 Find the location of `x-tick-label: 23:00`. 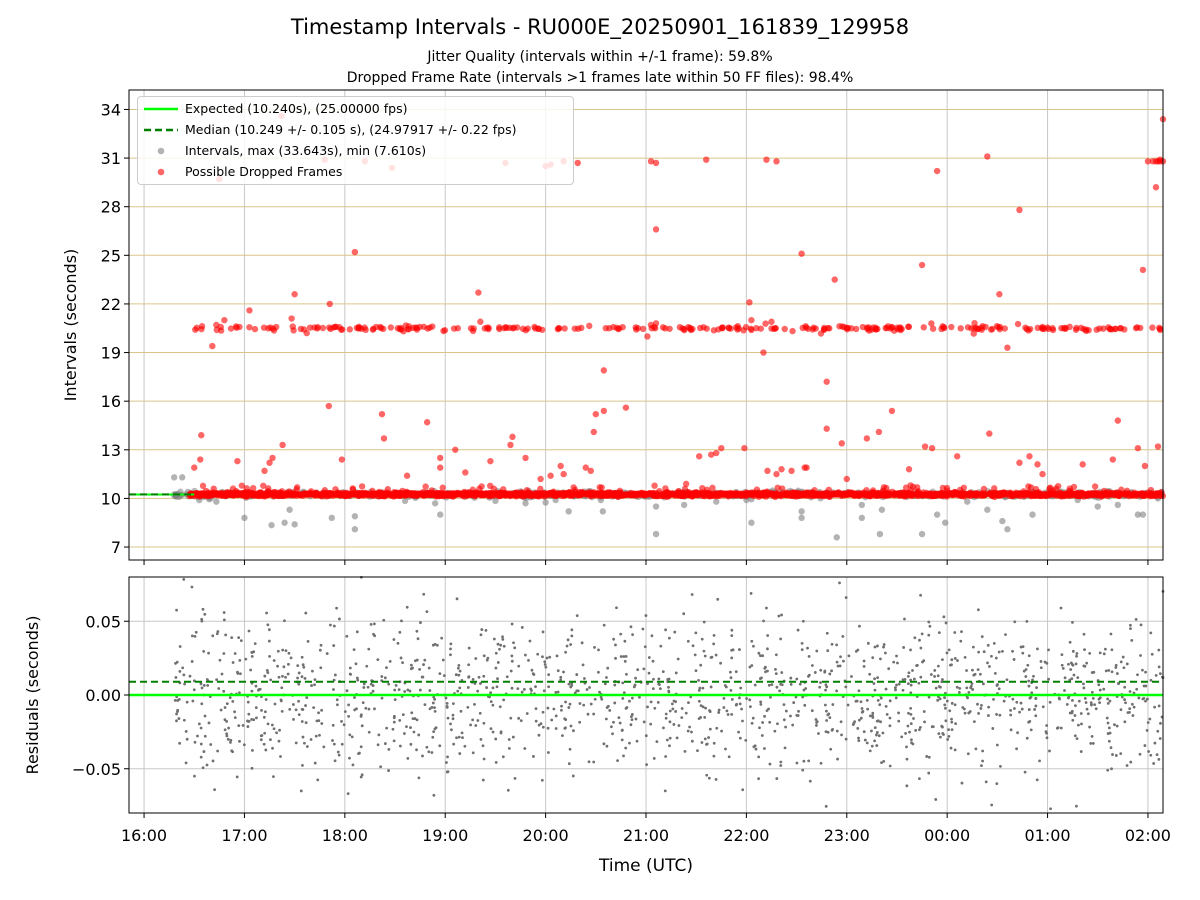

x-tick-label: 23:00 is located at coordinates (847, 835).